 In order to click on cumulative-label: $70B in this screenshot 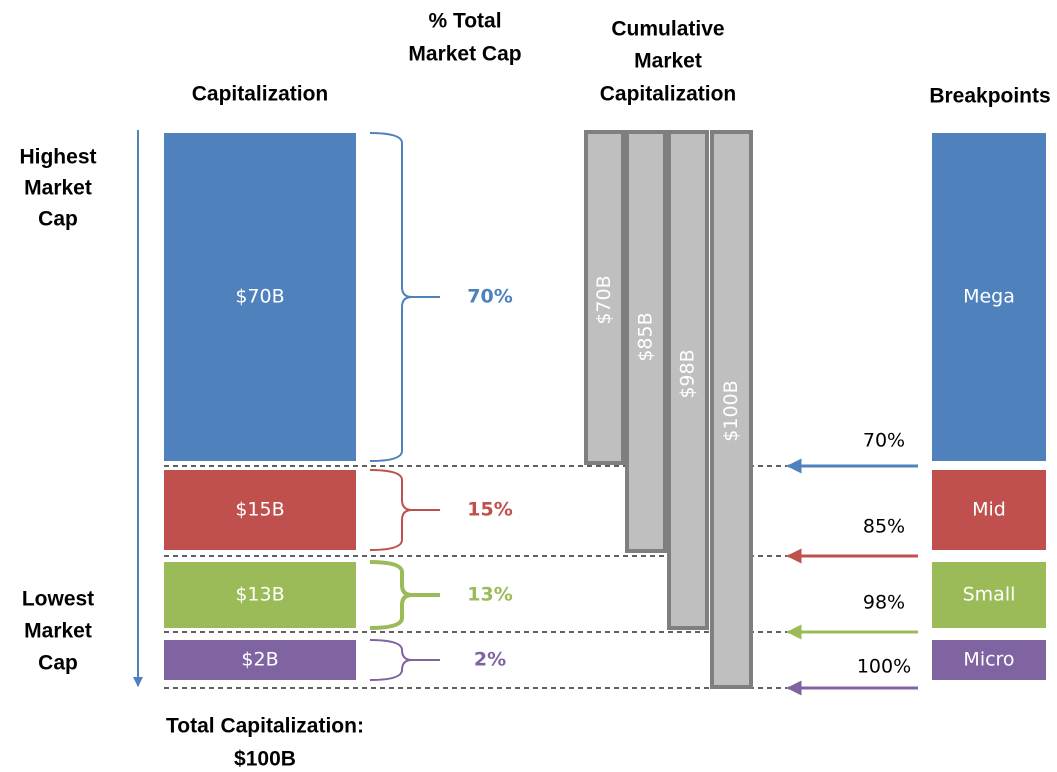, I will do `click(604, 299)`.